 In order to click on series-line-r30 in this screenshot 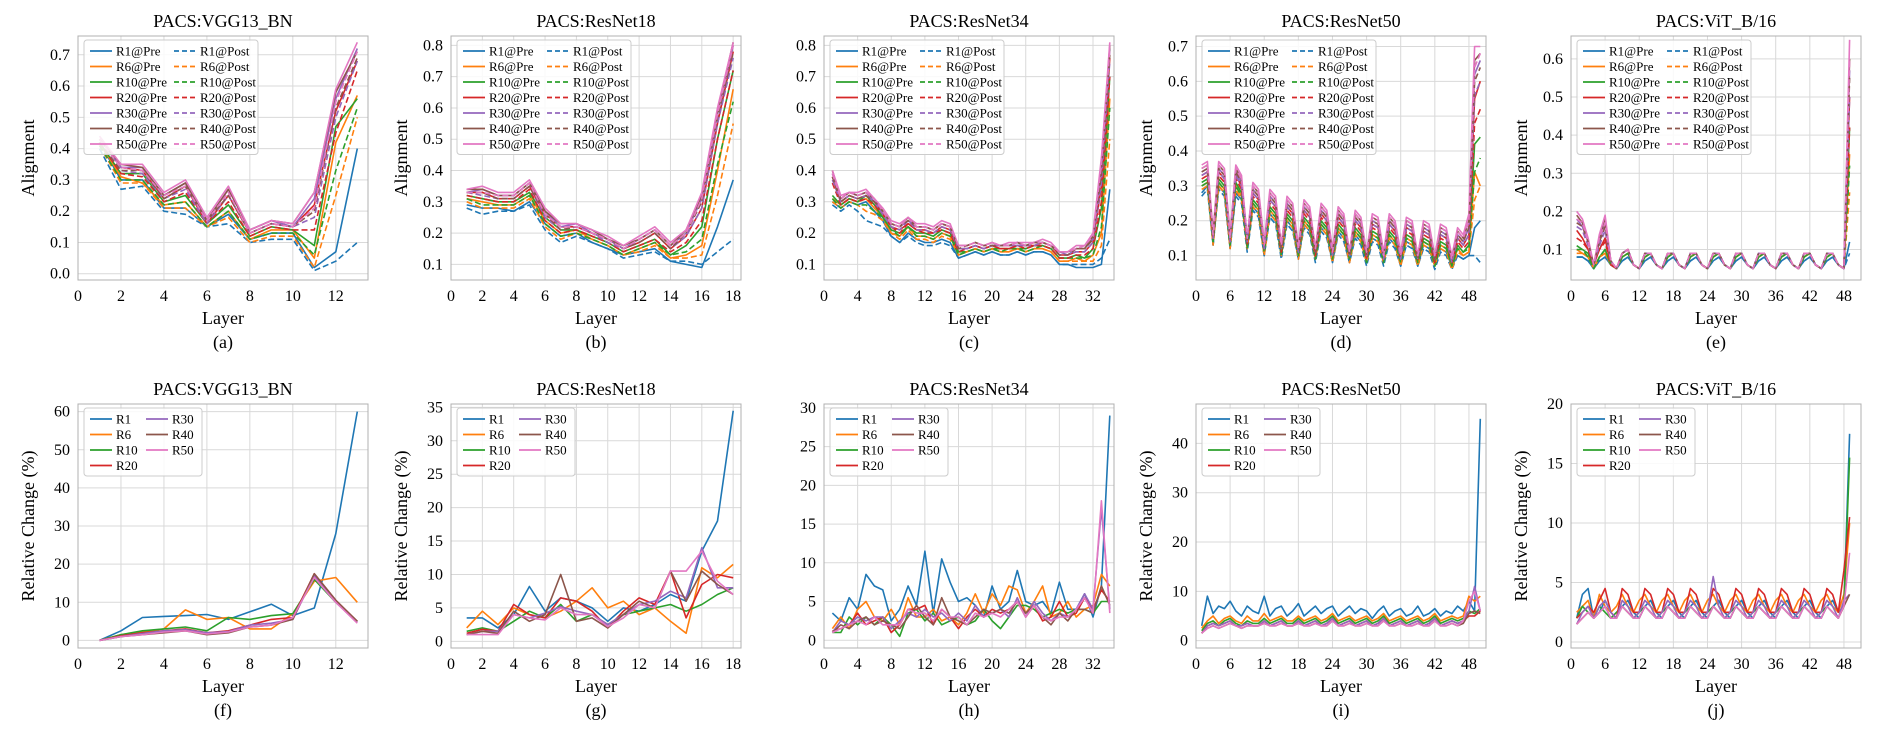, I will do `click(1341, 609)`.